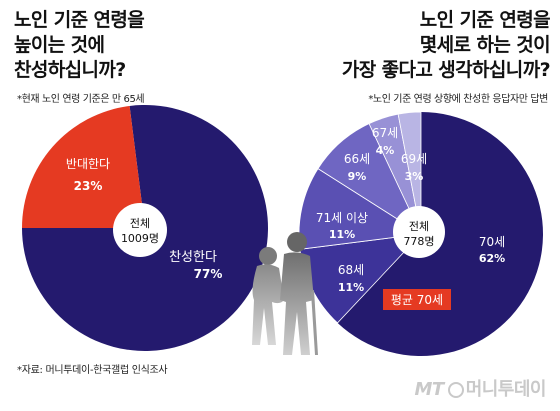  I want to click on brand-mt: MT, so click(429, 389).